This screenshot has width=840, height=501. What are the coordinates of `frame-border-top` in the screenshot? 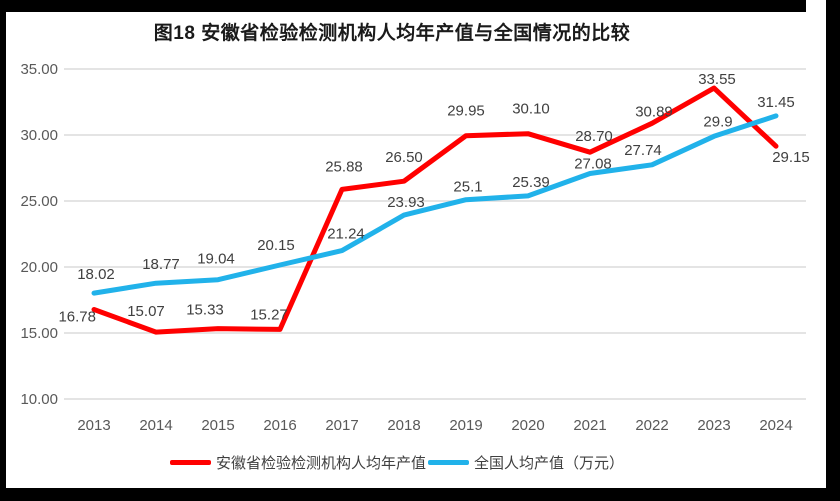 It's located at (403, 6).